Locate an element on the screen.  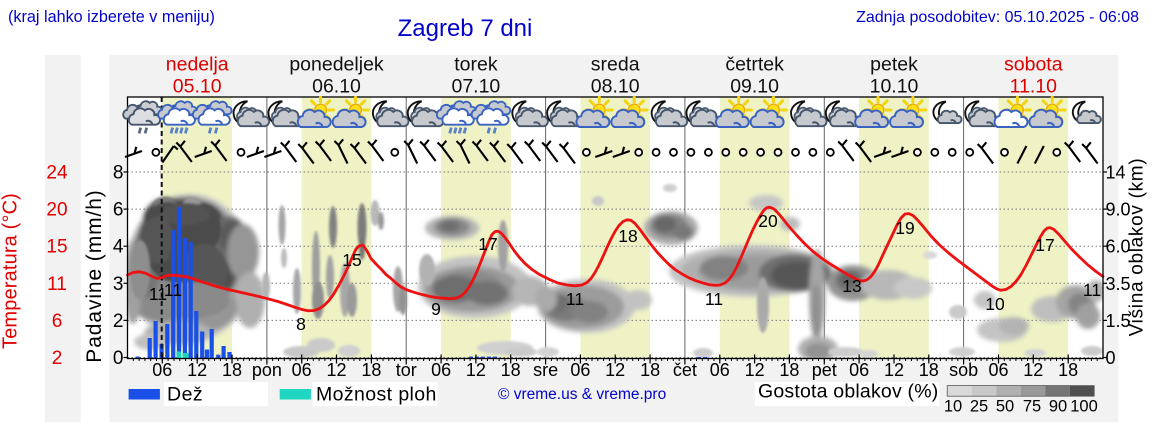
svg-text:Zadnja posodobitev: 05.10.2025: Zadnja posodobitev: 05.10.2025 - 06:08 is located at coordinates (997, 17).